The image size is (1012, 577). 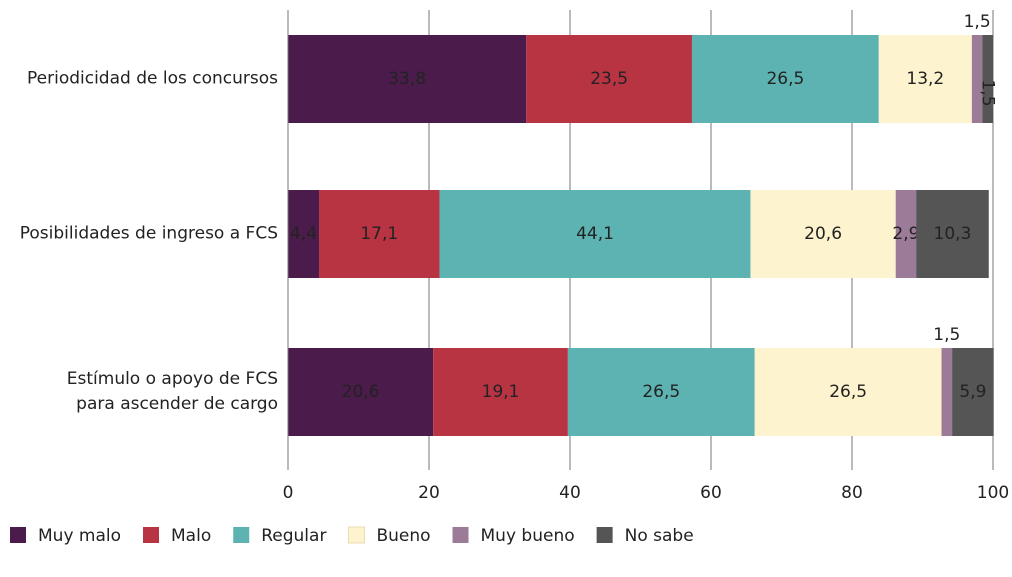 I want to click on legend-label: Muy bueno, so click(x=528, y=536).